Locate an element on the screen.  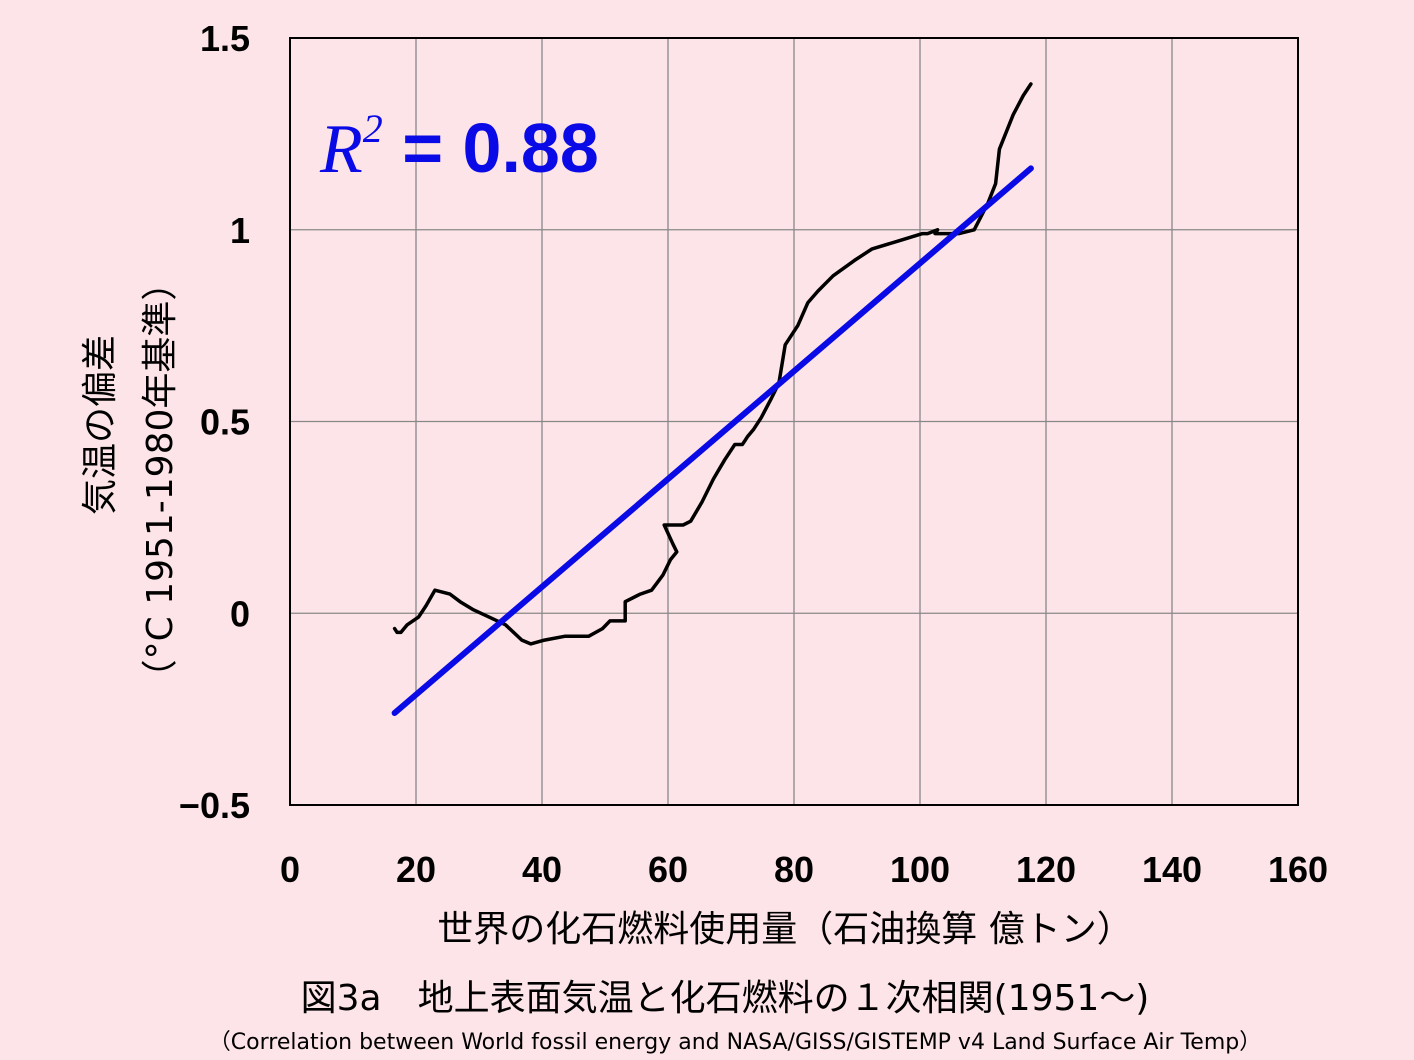
r-squared-annotation: R2 = 0.88 is located at coordinates (459, 147).